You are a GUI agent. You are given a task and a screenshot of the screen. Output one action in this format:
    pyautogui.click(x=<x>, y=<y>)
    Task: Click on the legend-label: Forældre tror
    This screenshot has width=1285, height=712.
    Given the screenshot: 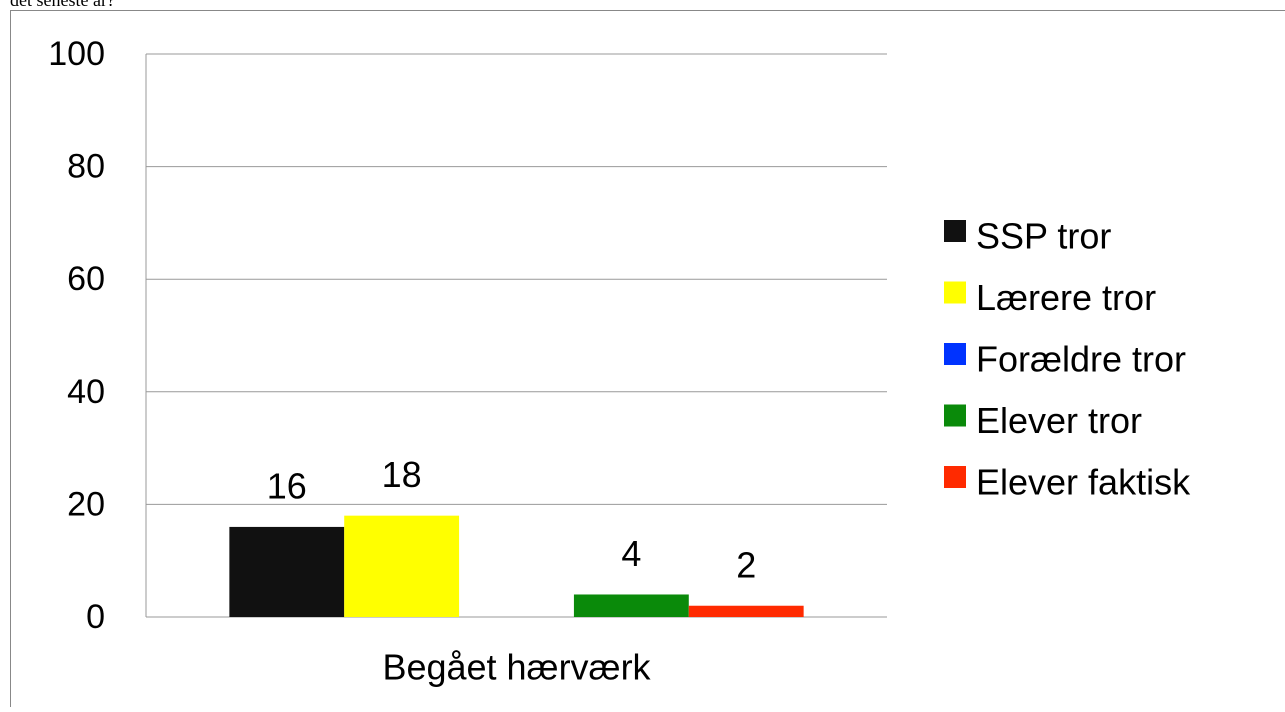 What is the action you would take?
    pyautogui.click(x=1081, y=359)
    